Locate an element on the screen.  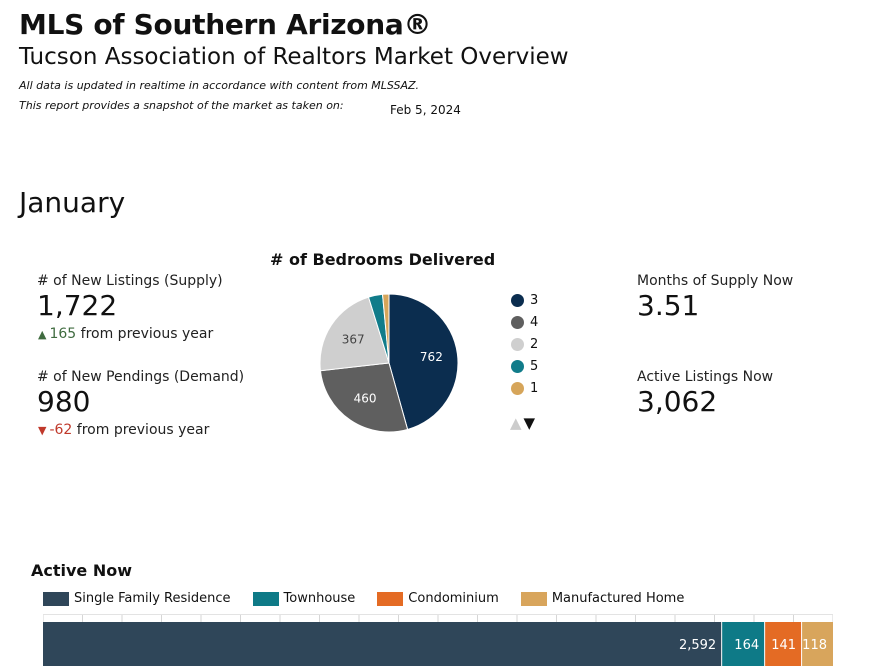
bar-segment-condominium is located at coordinates (783, 644).